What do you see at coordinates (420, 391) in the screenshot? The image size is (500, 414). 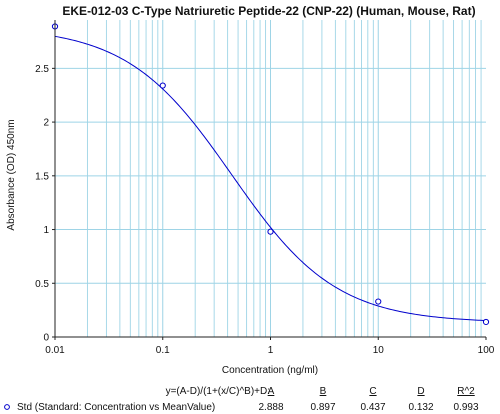 I see `fit-header-d: D` at bounding box center [420, 391].